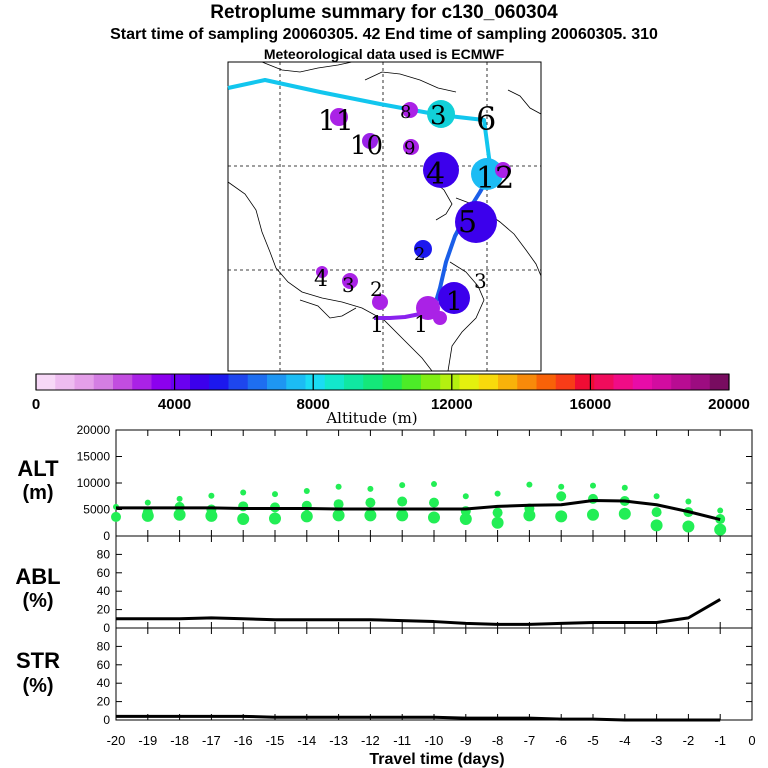 This screenshot has width=768, height=768. Describe the element at coordinates (321, 279) in the screenshot. I see `day-label: 4` at that location.